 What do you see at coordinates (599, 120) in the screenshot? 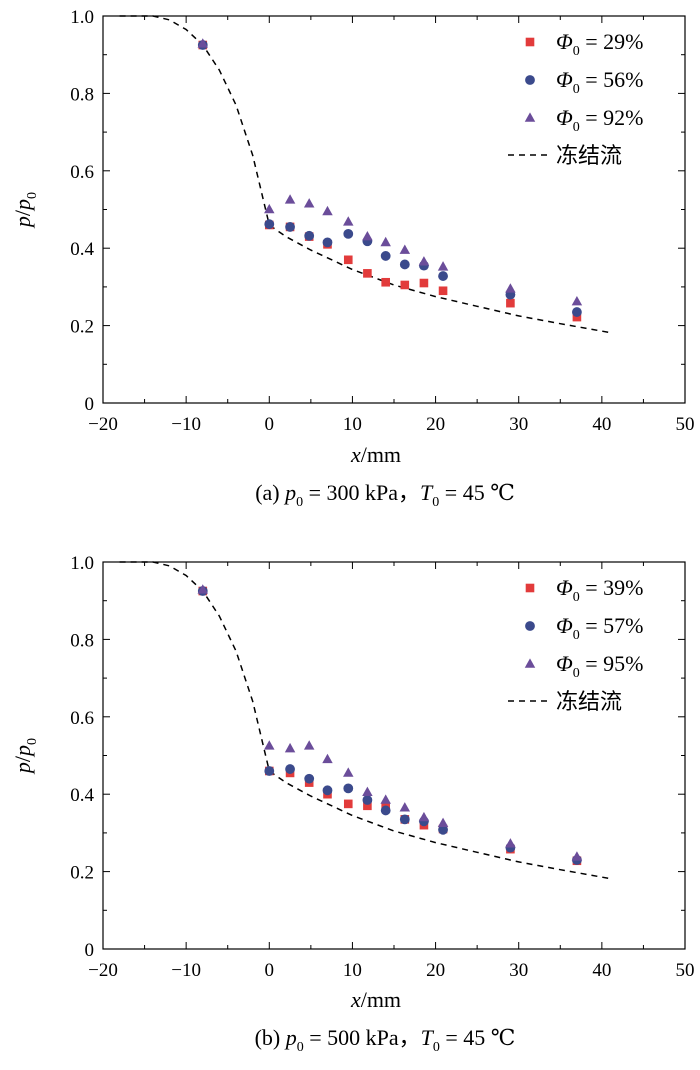
I see `legend-label: Φ0 = 92%` at bounding box center [599, 120].